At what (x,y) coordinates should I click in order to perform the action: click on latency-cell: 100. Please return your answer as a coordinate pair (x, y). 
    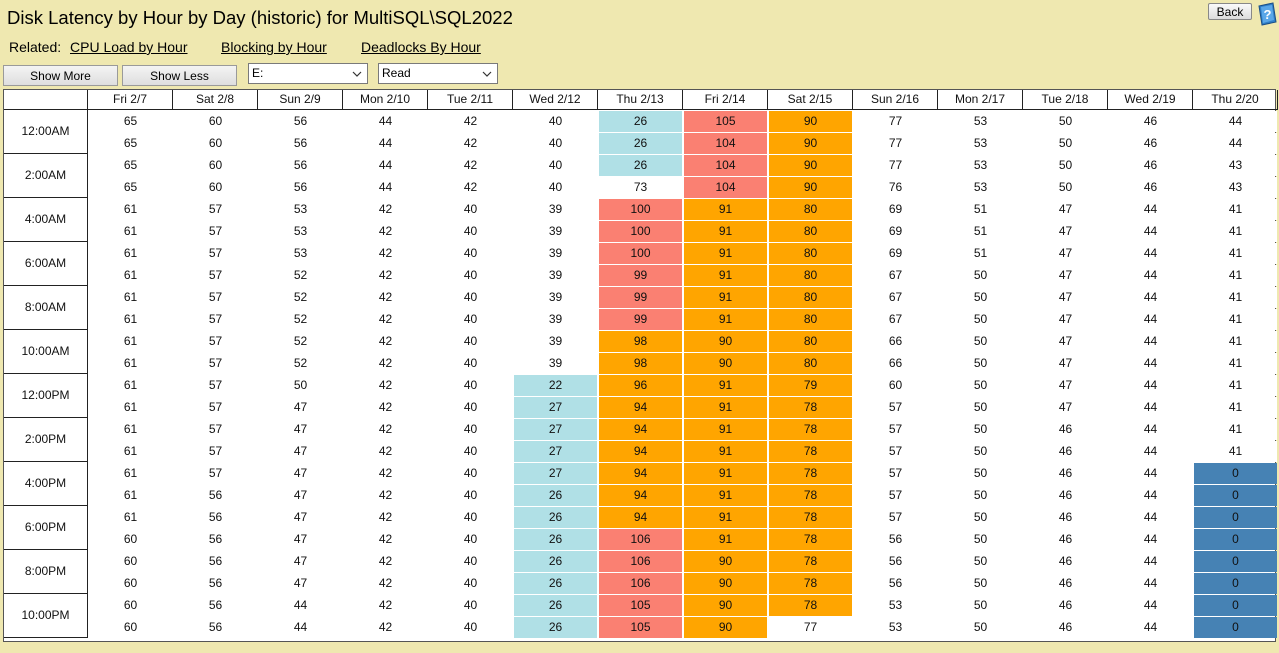
    Looking at the image, I should click on (640, 231).